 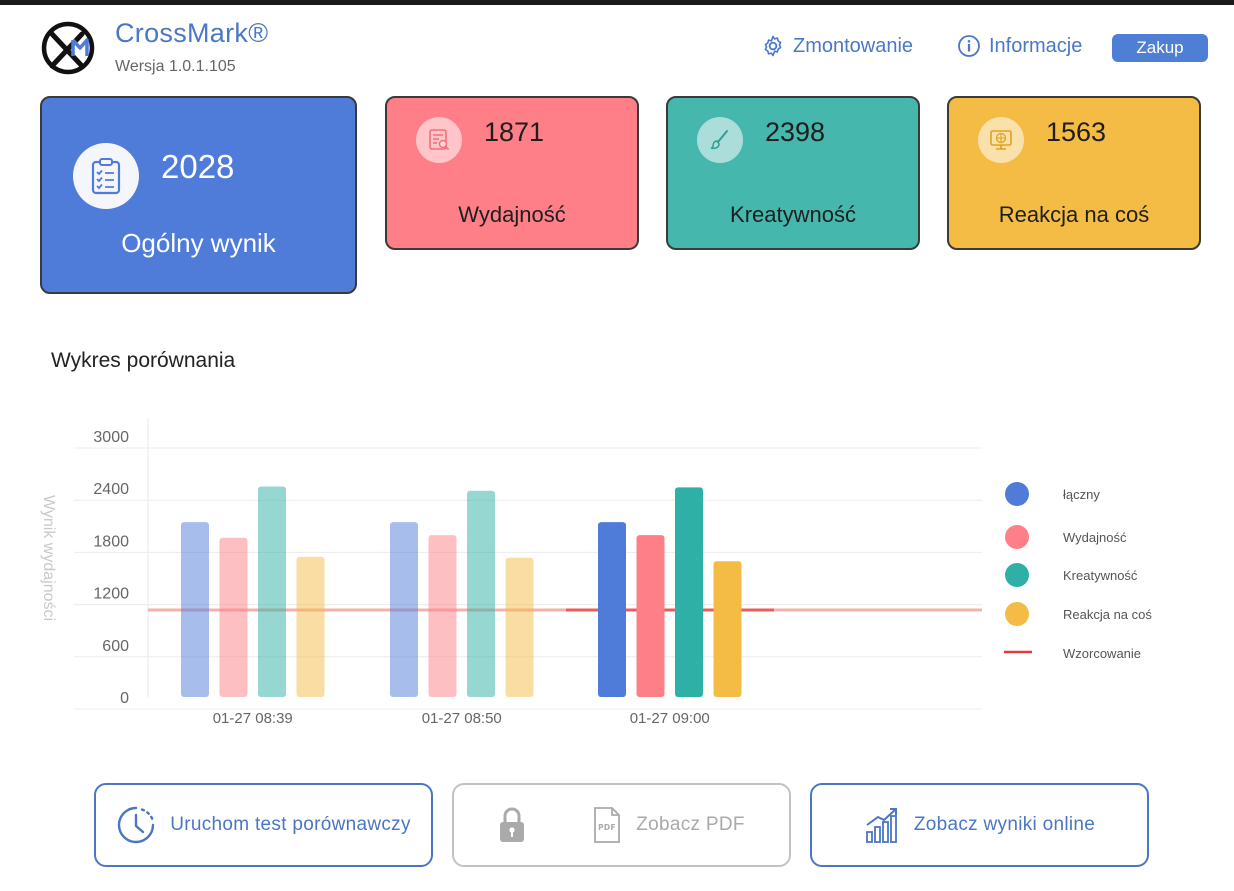 What do you see at coordinates (617, 2) in the screenshot?
I see `window-top-border` at bounding box center [617, 2].